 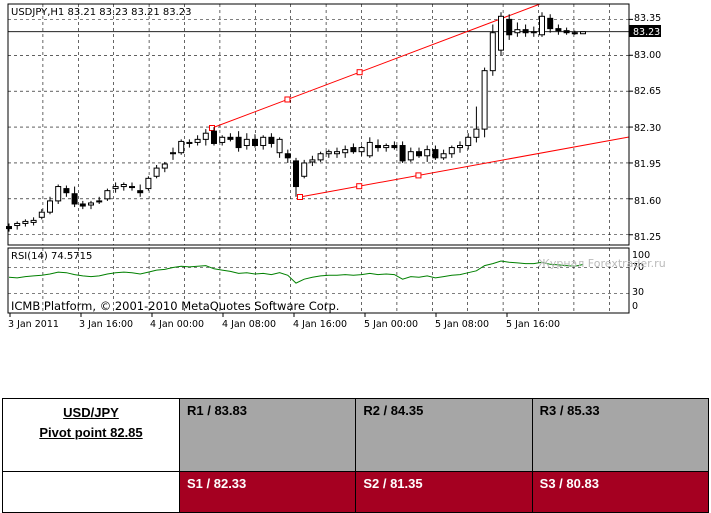 I want to click on rsi-pane-border, so click(x=318, y=280).